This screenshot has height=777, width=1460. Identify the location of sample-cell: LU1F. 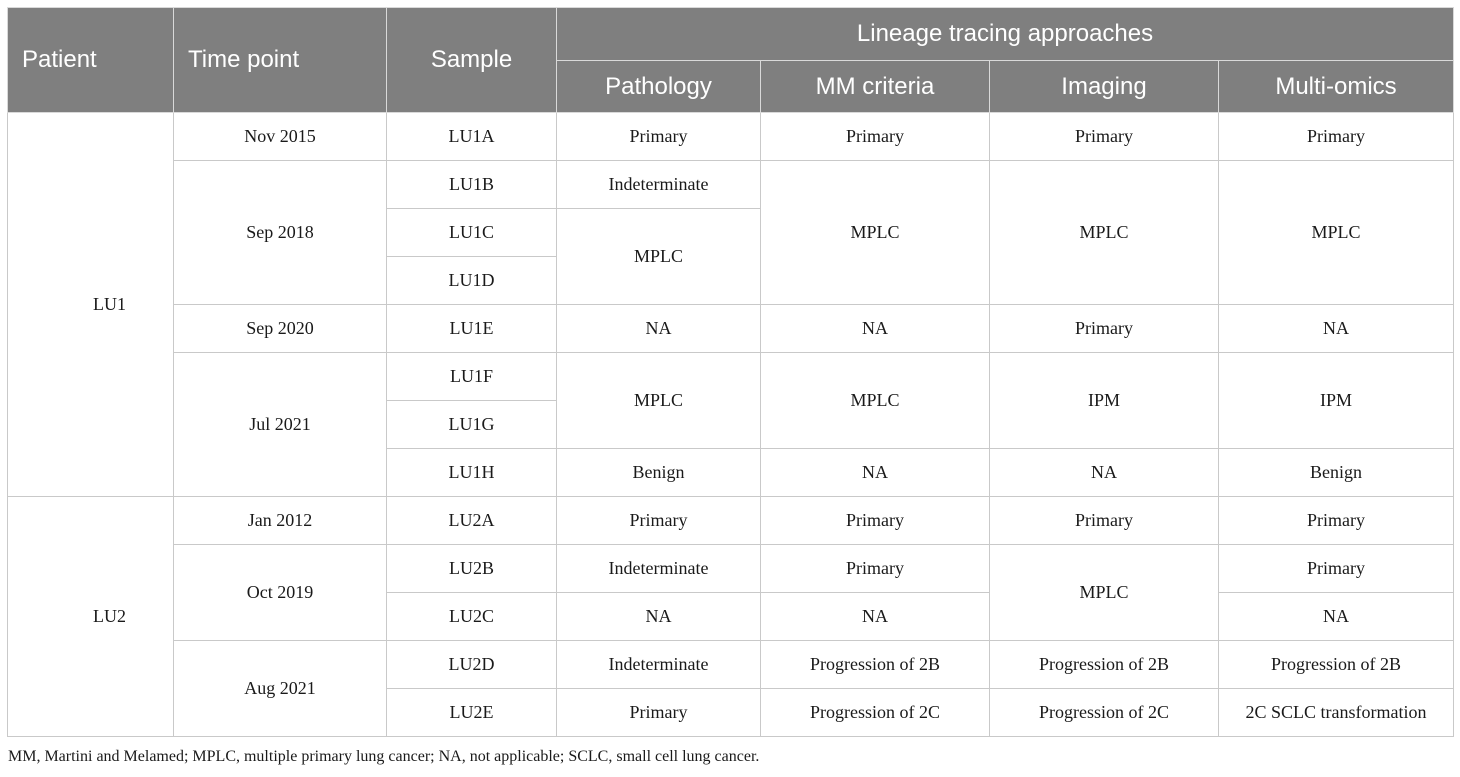
(471, 376).